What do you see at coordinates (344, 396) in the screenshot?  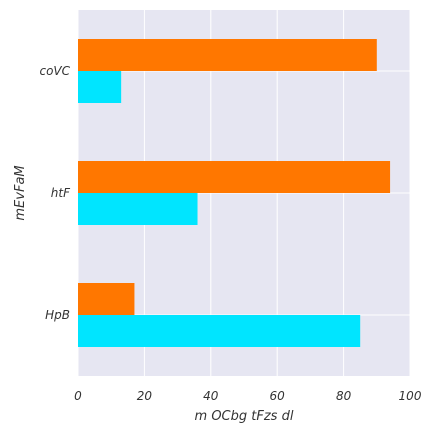 I see `x-tick-label-4: 80` at bounding box center [344, 396].